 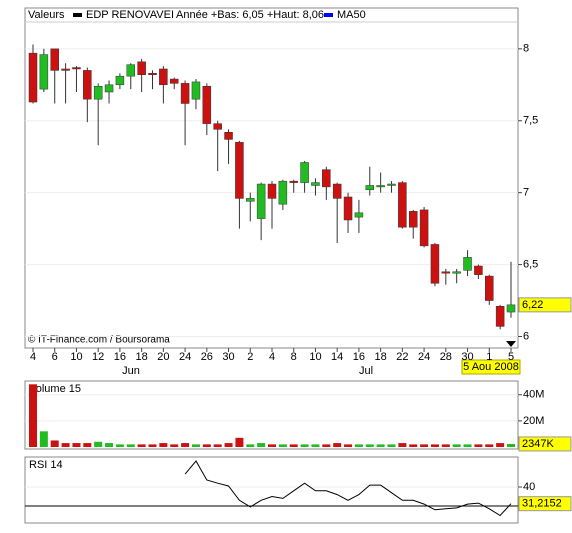 I want to click on x-tick-label: 6, so click(x=55, y=357).